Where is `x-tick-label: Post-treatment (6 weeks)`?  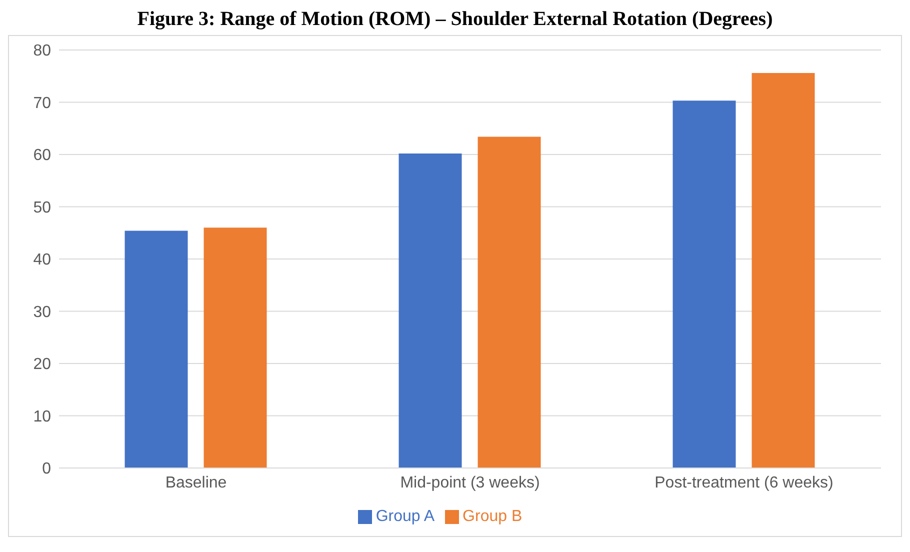 x-tick-label: Post-treatment (6 weeks) is located at coordinates (744, 483).